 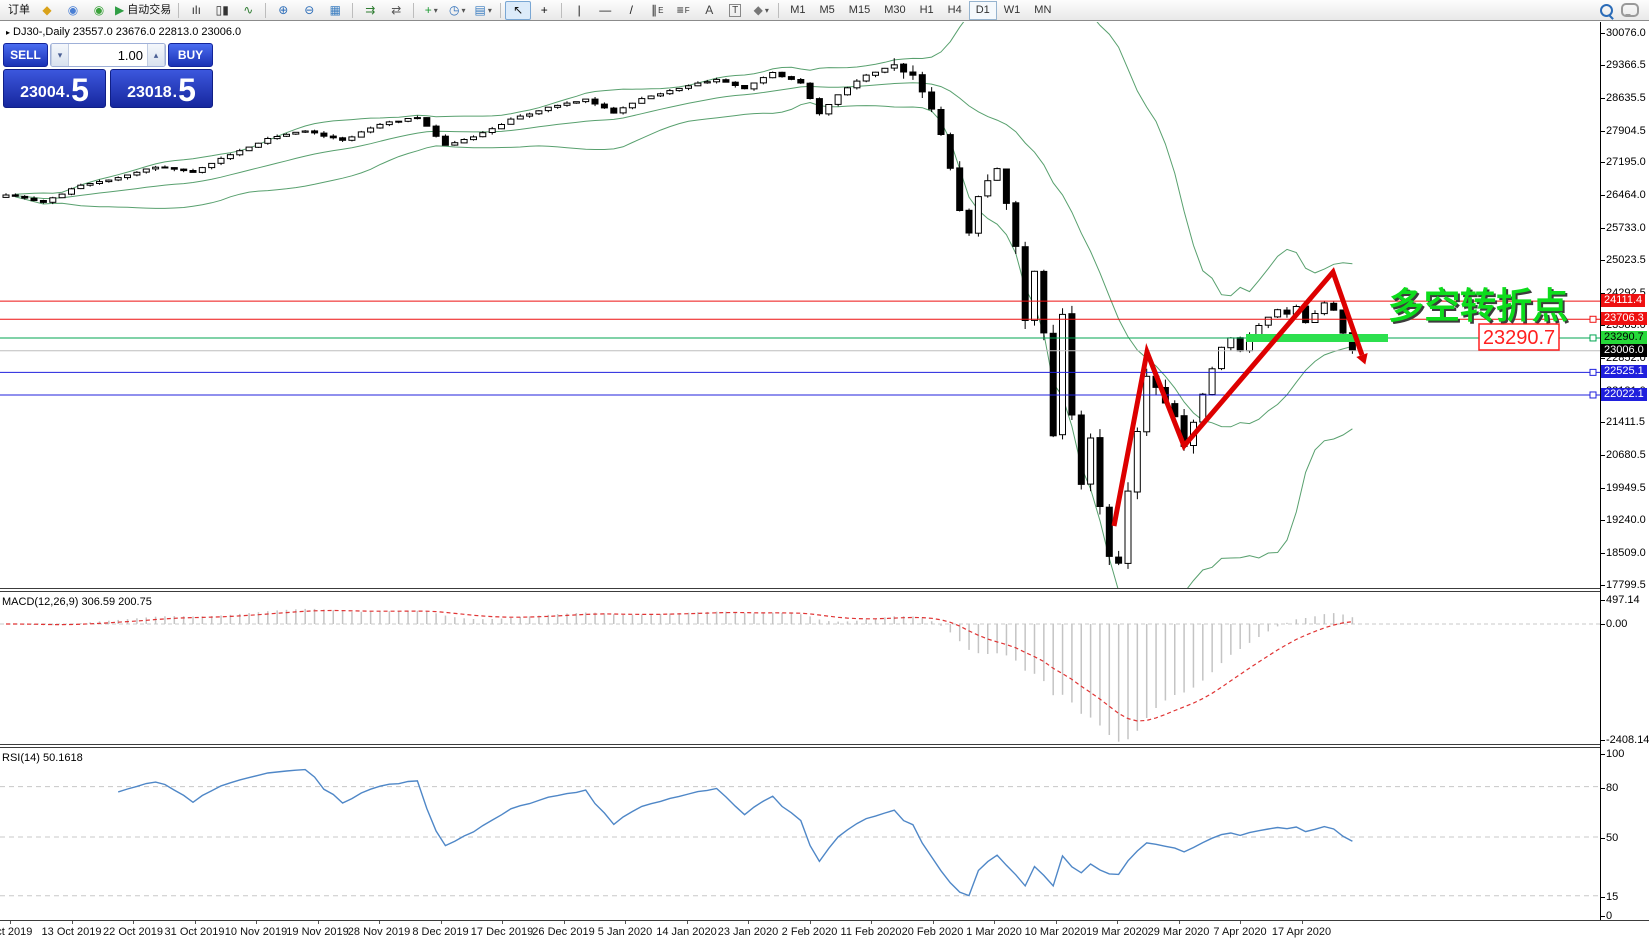 I want to click on price-tag-23706.3: 23706.3, so click(x=1624, y=318).